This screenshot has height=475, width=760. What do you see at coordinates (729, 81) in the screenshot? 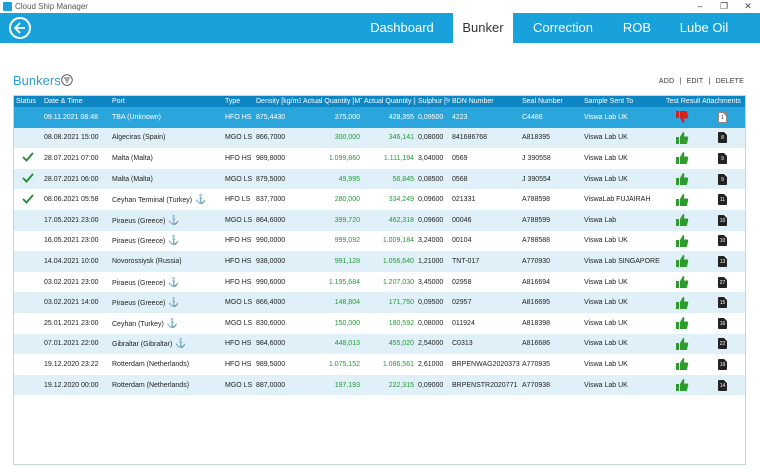
I see `delete-button: DELETE` at bounding box center [729, 81].